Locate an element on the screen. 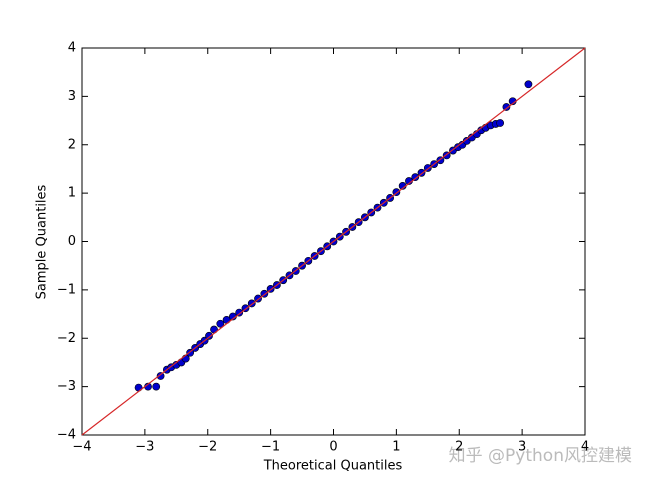 The height and width of the screenshot is (484, 650). x-tick-label: 4 is located at coordinates (585, 447).